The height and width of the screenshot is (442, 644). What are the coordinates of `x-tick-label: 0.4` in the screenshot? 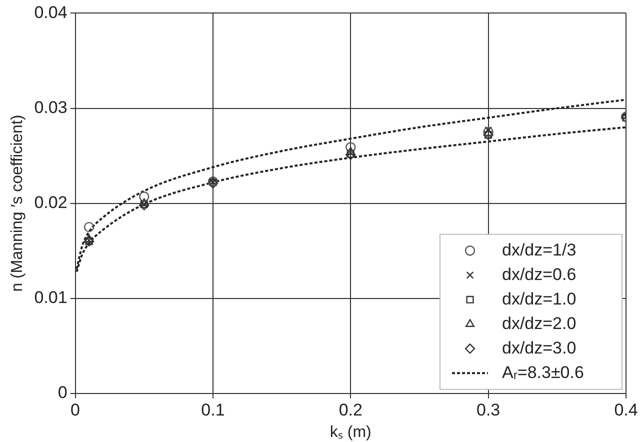 It's located at (626, 410).